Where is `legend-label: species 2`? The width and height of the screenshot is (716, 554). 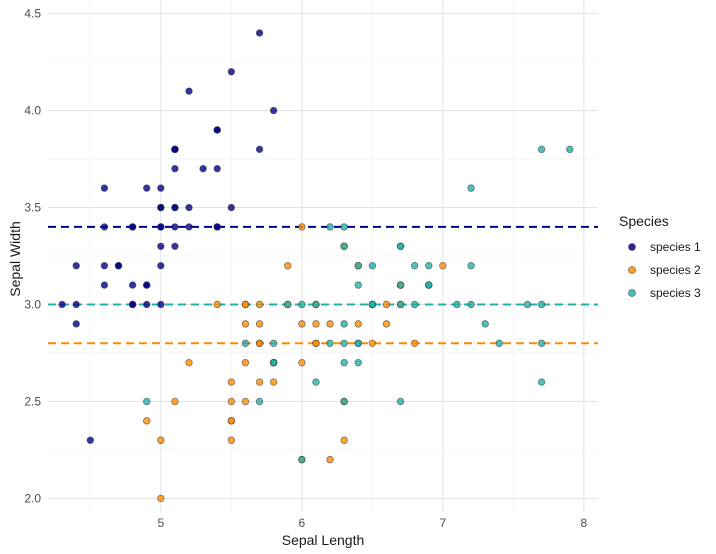 legend-label: species 2 is located at coordinates (675, 270).